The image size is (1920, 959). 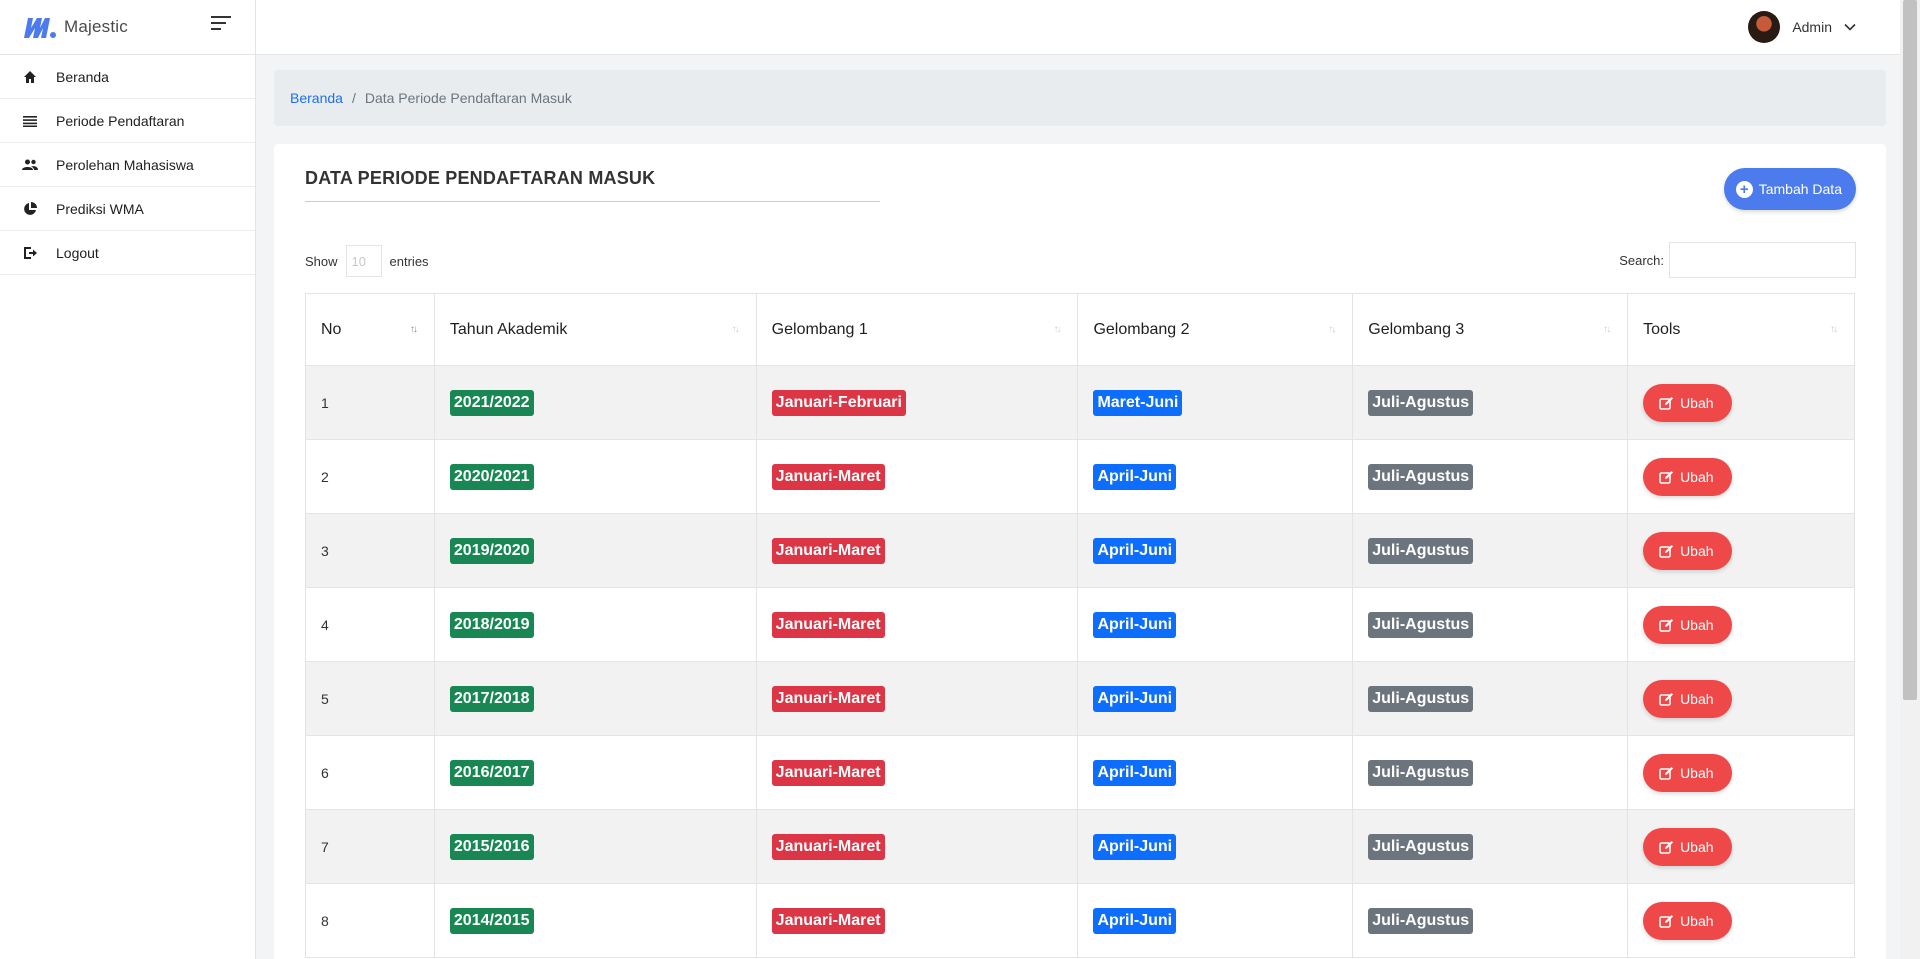 I want to click on cell-tahun-akademik: 2021/2022, so click(x=595, y=402).